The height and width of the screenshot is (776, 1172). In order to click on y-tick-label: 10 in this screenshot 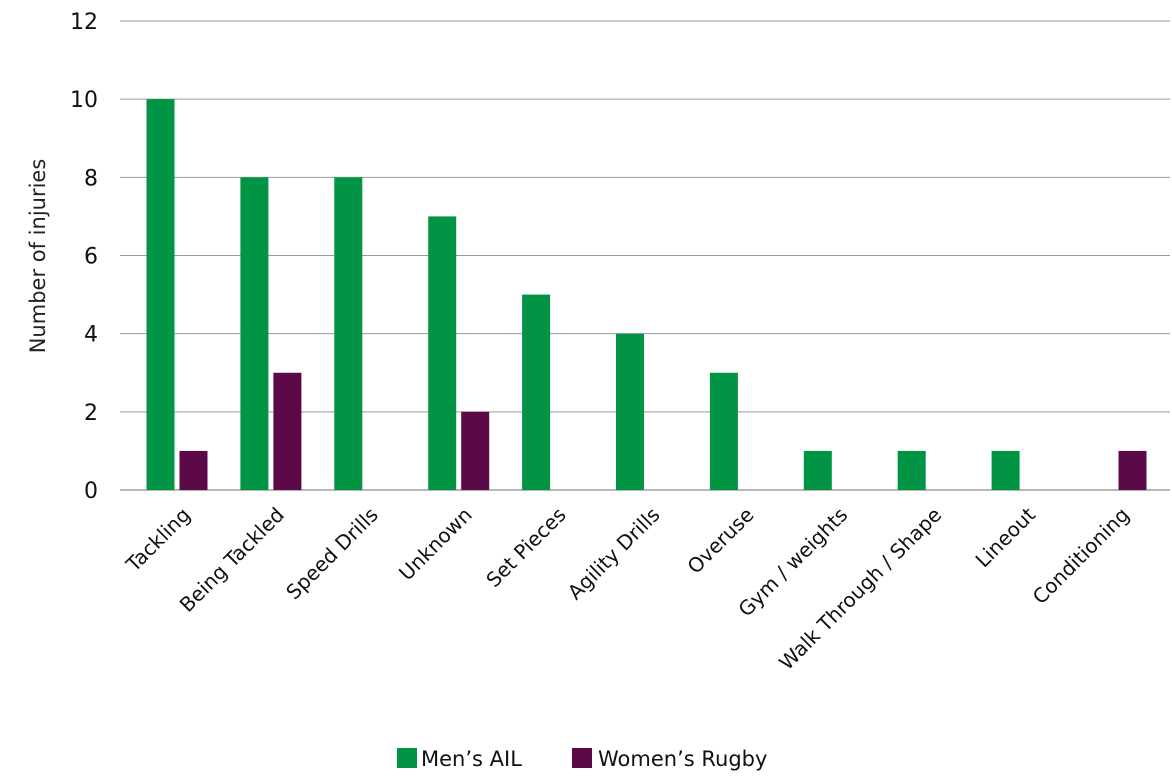, I will do `click(84, 100)`.